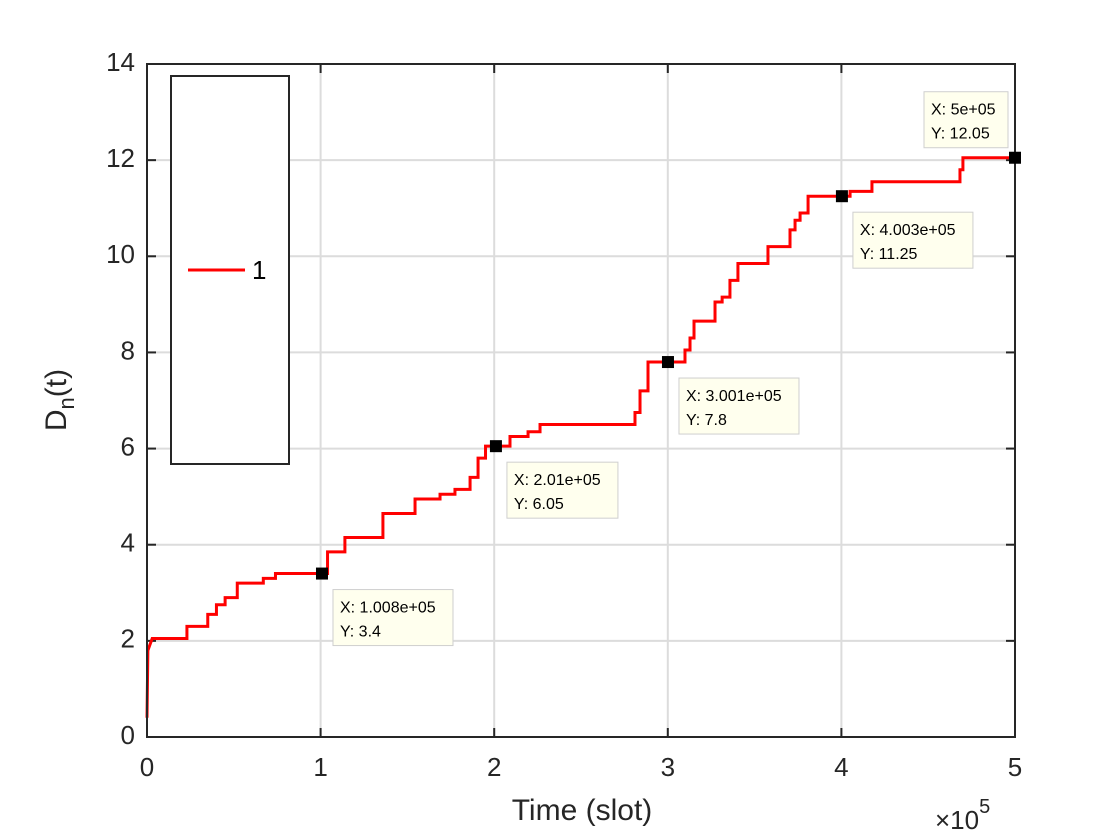 The image size is (1120, 840). I want to click on y-axis-label: Dn(t), so click(59, 400).